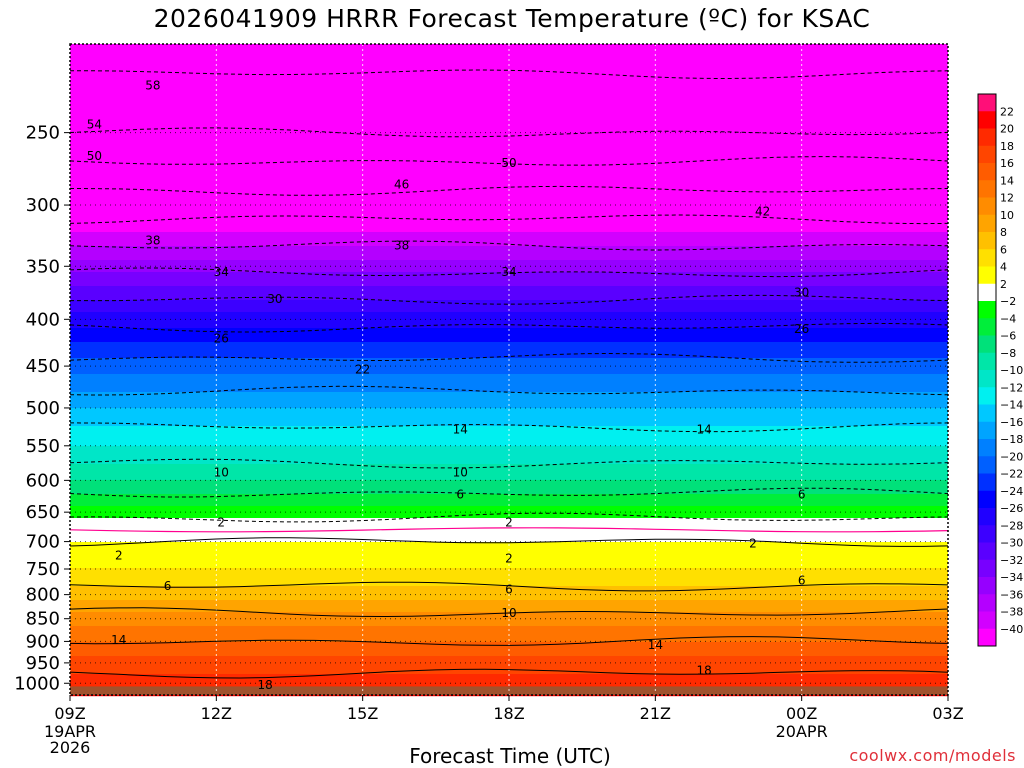 Image resolution: width=1024 pixels, height=768 pixels. What do you see at coordinates (1011, 543) in the screenshot?
I see `colorbar-tick-label: −30` at bounding box center [1011, 543].